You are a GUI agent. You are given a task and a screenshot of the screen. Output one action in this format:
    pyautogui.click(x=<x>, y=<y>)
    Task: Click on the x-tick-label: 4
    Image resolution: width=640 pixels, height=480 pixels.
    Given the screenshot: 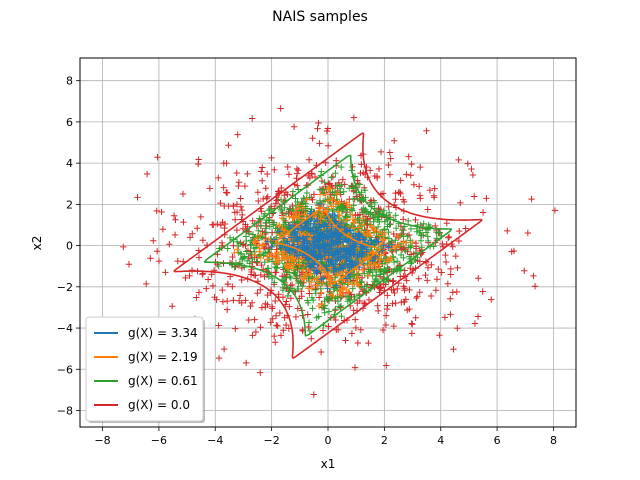 What is the action you would take?
    pyautogui.click(x=440, y=440)
    